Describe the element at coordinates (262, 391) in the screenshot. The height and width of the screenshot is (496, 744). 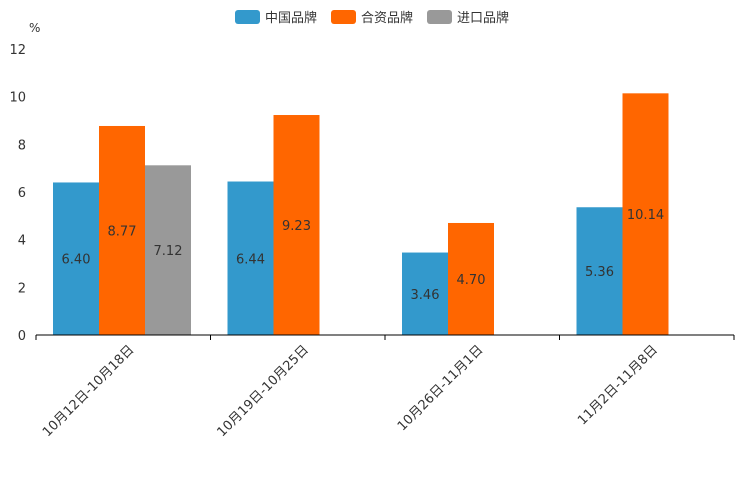
I see `x-tick-label: 10月19日-10月25日` at that location.